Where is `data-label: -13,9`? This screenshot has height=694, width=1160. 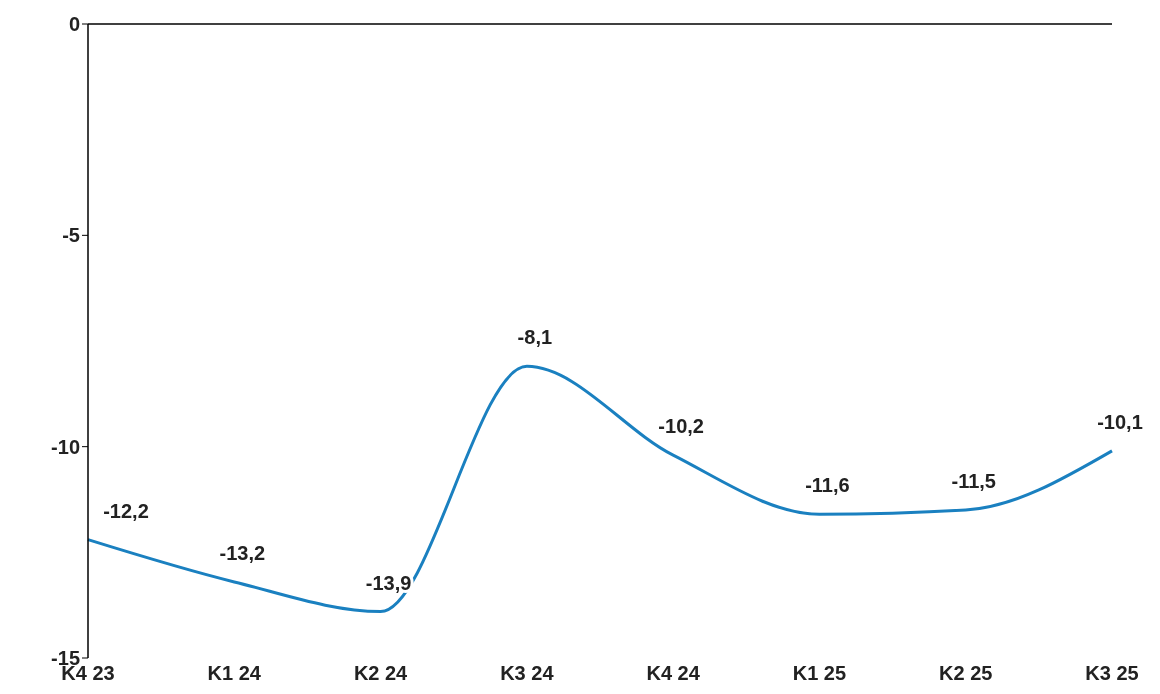
data-label: -13,9 is located at coordinates (388, 582).